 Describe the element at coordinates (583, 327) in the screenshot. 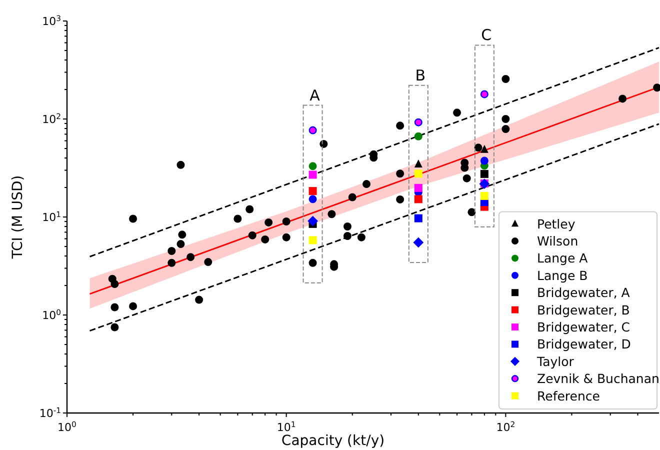

I see `legend-label: Bridgewater, C` at that location.